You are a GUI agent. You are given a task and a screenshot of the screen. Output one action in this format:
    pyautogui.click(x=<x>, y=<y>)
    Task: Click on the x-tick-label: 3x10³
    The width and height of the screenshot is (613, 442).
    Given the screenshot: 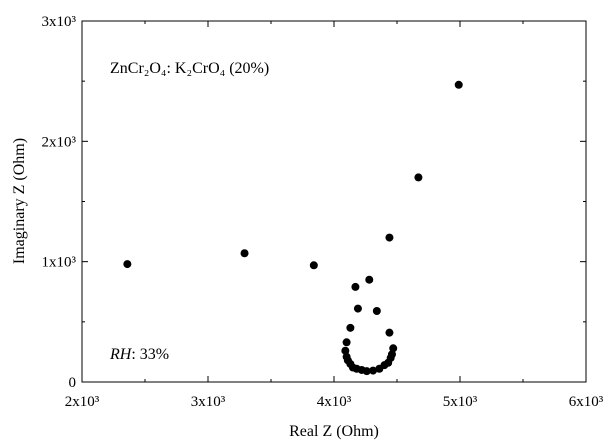 What is the action you would take?
    pyautogui.click(x=208, y=402)
    